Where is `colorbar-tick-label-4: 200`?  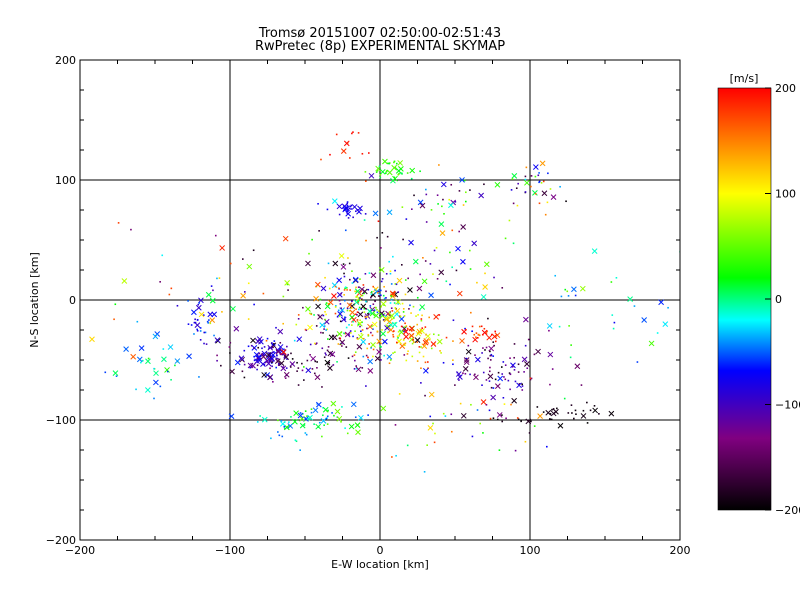 colorbar-tick-label-4: 200 is located at coordinates (785, 88).